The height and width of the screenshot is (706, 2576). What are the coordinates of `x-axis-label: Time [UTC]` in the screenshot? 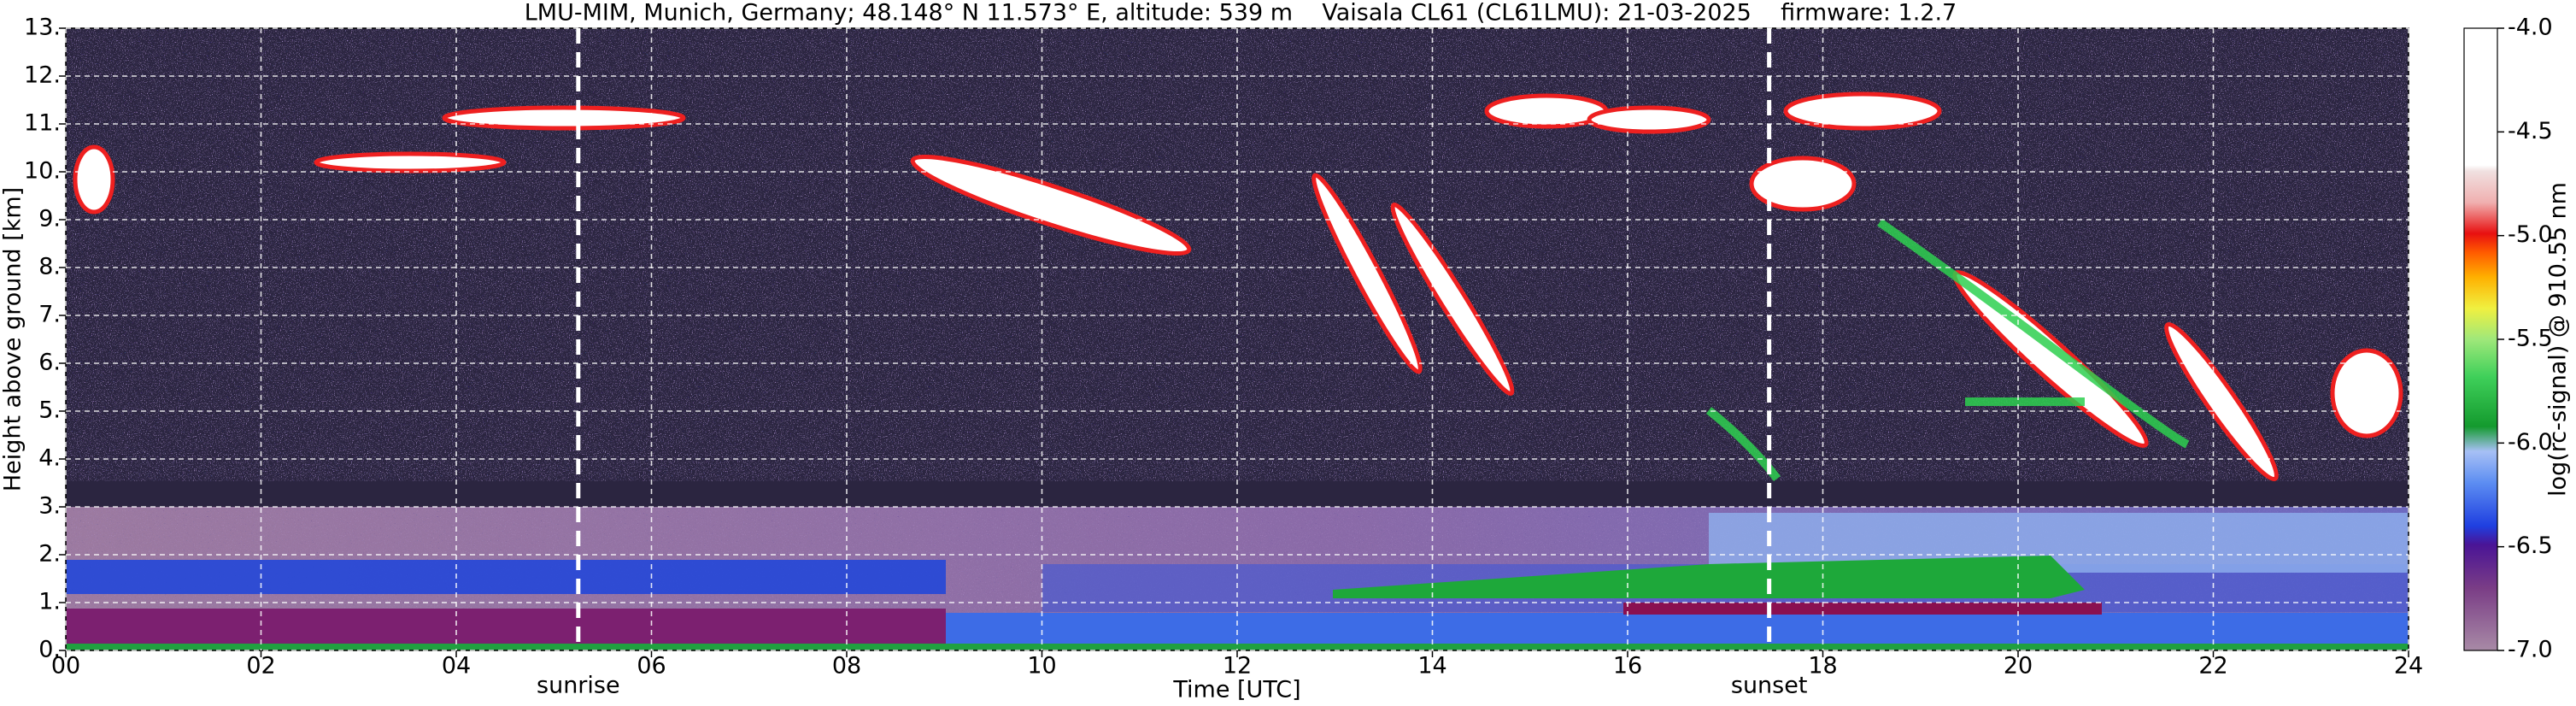 It's located at (1236, 690).